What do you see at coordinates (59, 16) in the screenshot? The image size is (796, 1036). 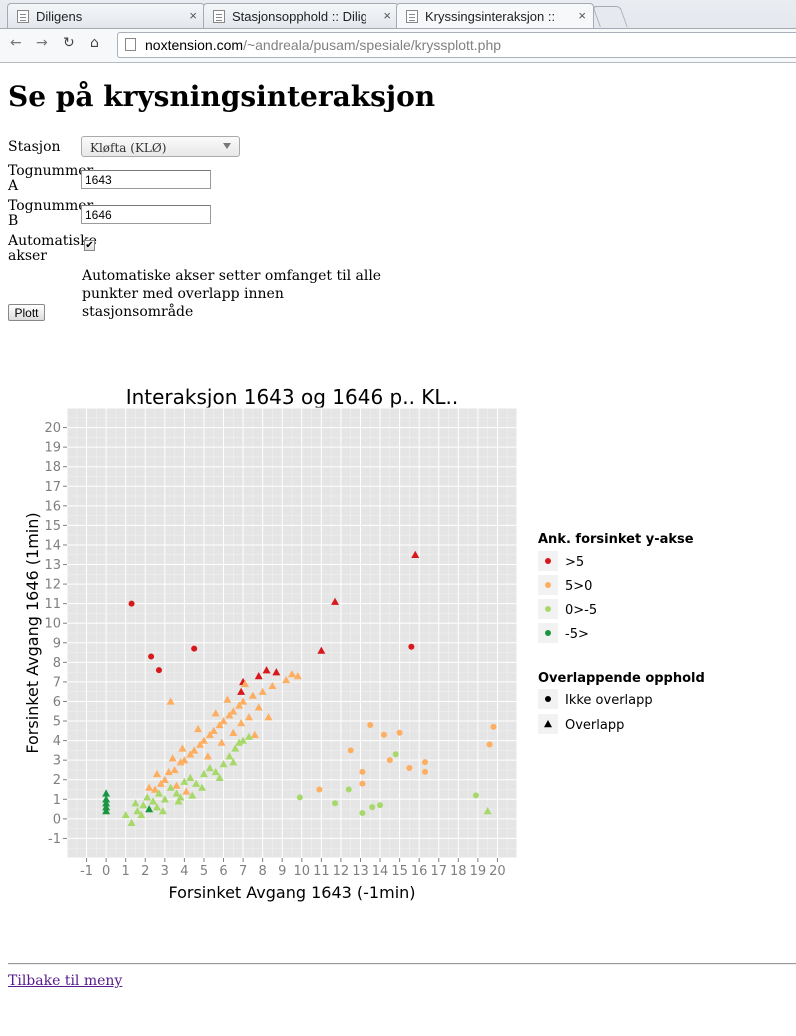 I see `tab-label: Diligens` at bounding box center [59, 16].